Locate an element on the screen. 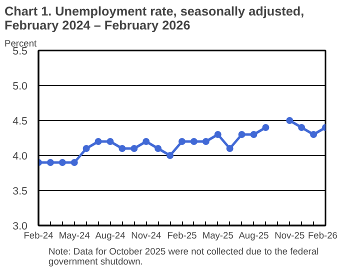 This screenshot has width=337, height=267. x-tick-label: Aug-24 is located at coordinates (110, 235).